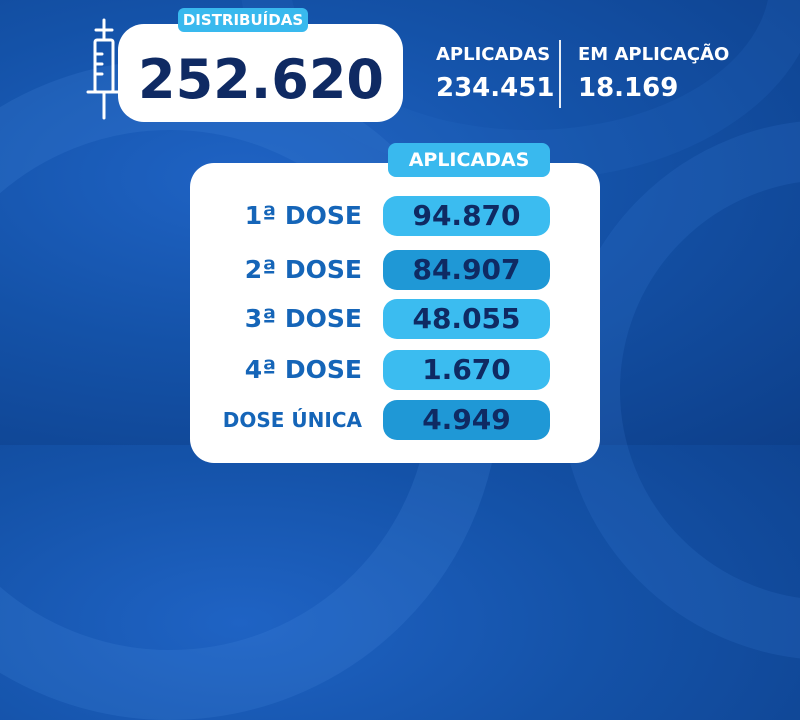 This screenshot has height=720, width=800. I want to click on dose-label: 3ª DOSE, so click(303, 318).